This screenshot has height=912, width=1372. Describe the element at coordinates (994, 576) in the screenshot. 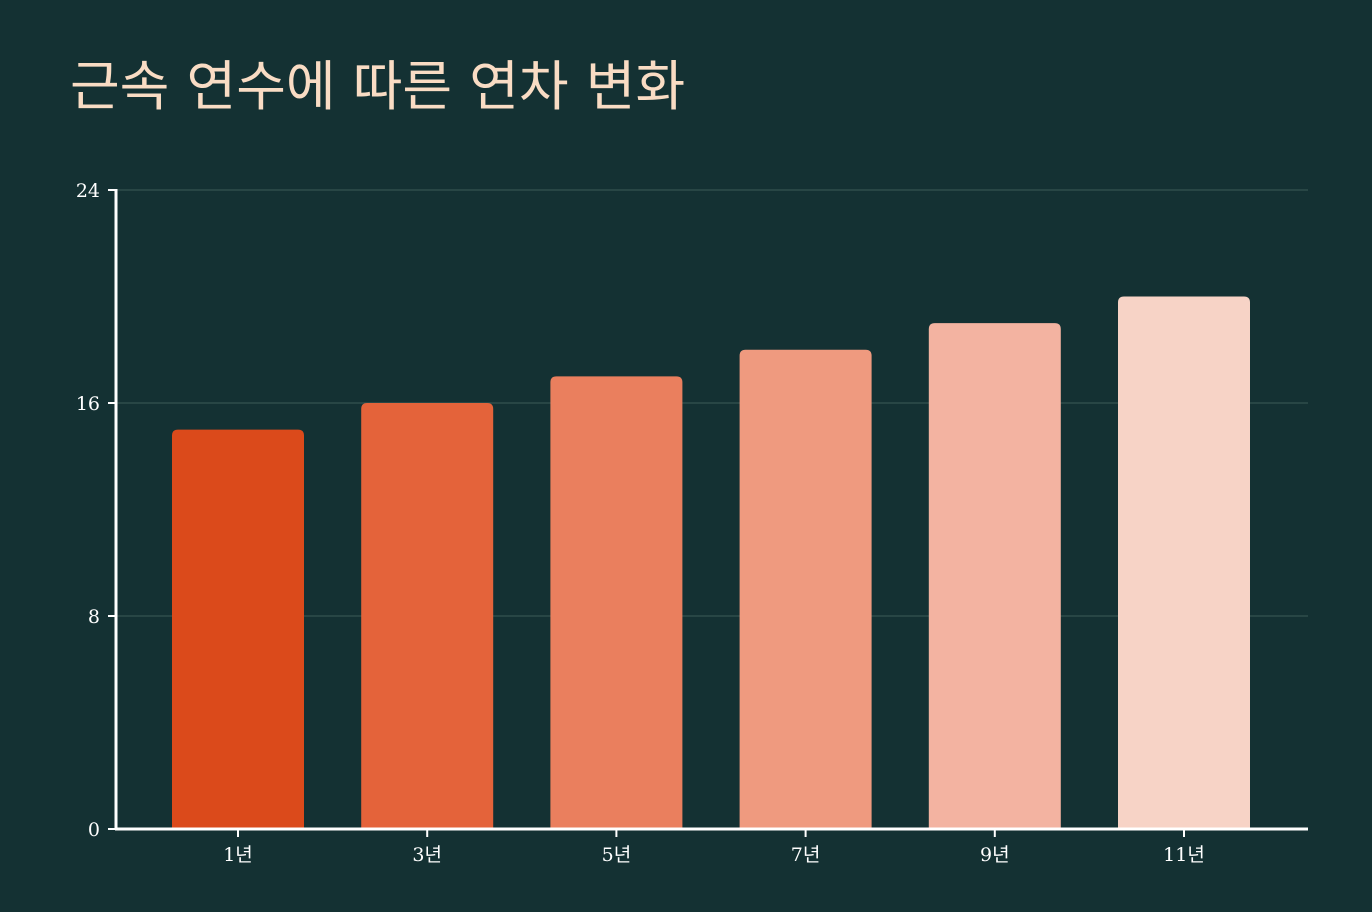

I see `bar-9년` at that location.